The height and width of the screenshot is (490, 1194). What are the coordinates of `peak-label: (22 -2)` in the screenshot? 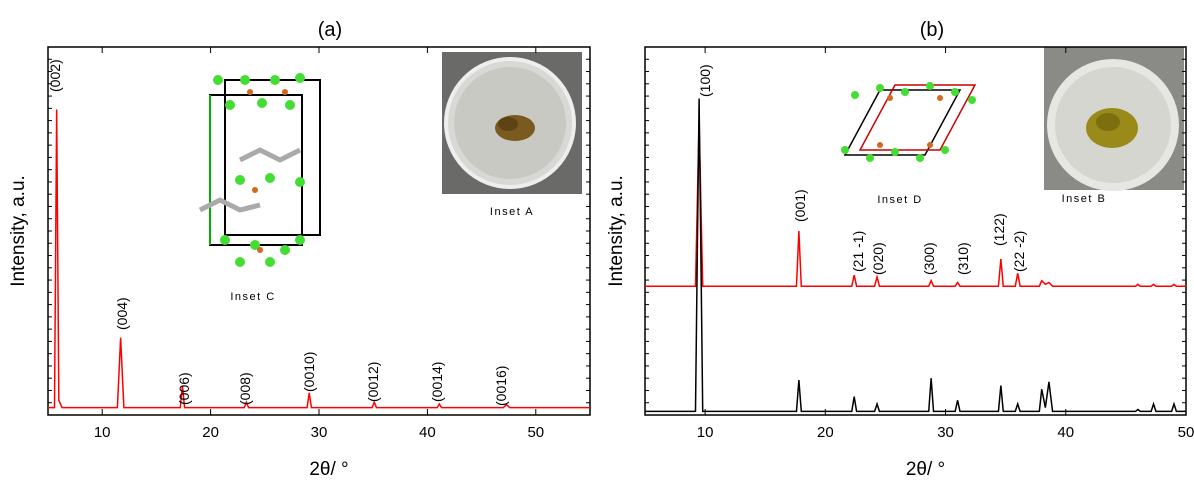 It's located at (1019, 251).